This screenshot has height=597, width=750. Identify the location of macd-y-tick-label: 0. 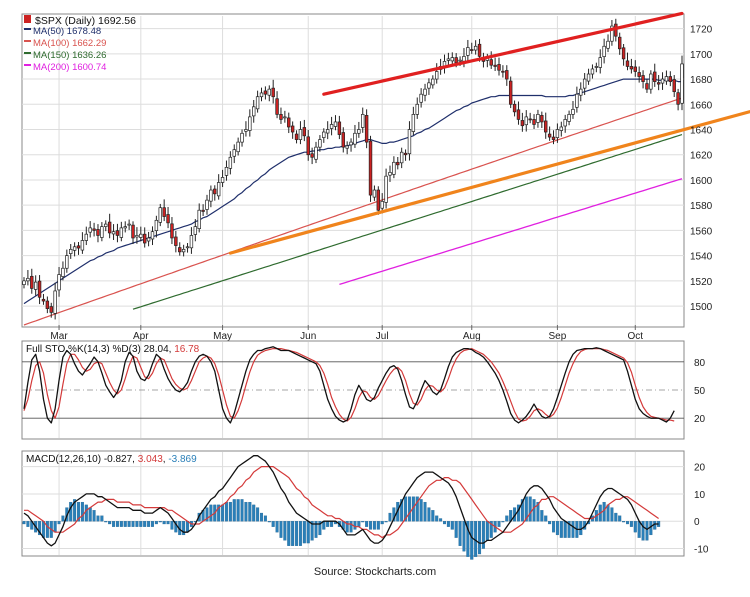
(697, 522).